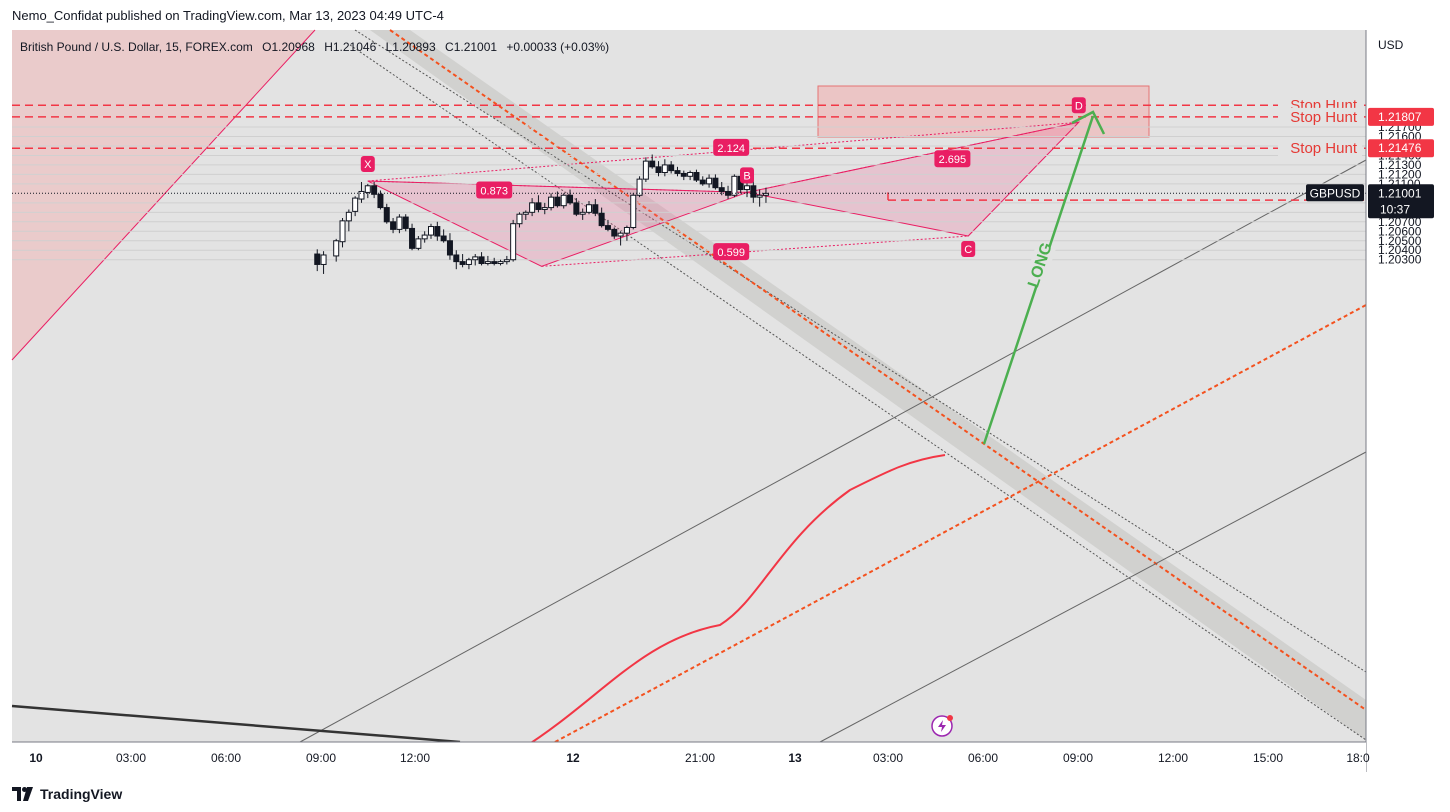 The height and width of the screenshot is (812, 1450). I want to click on harmonic-ratio-label: 2.124, so click(731, 147).